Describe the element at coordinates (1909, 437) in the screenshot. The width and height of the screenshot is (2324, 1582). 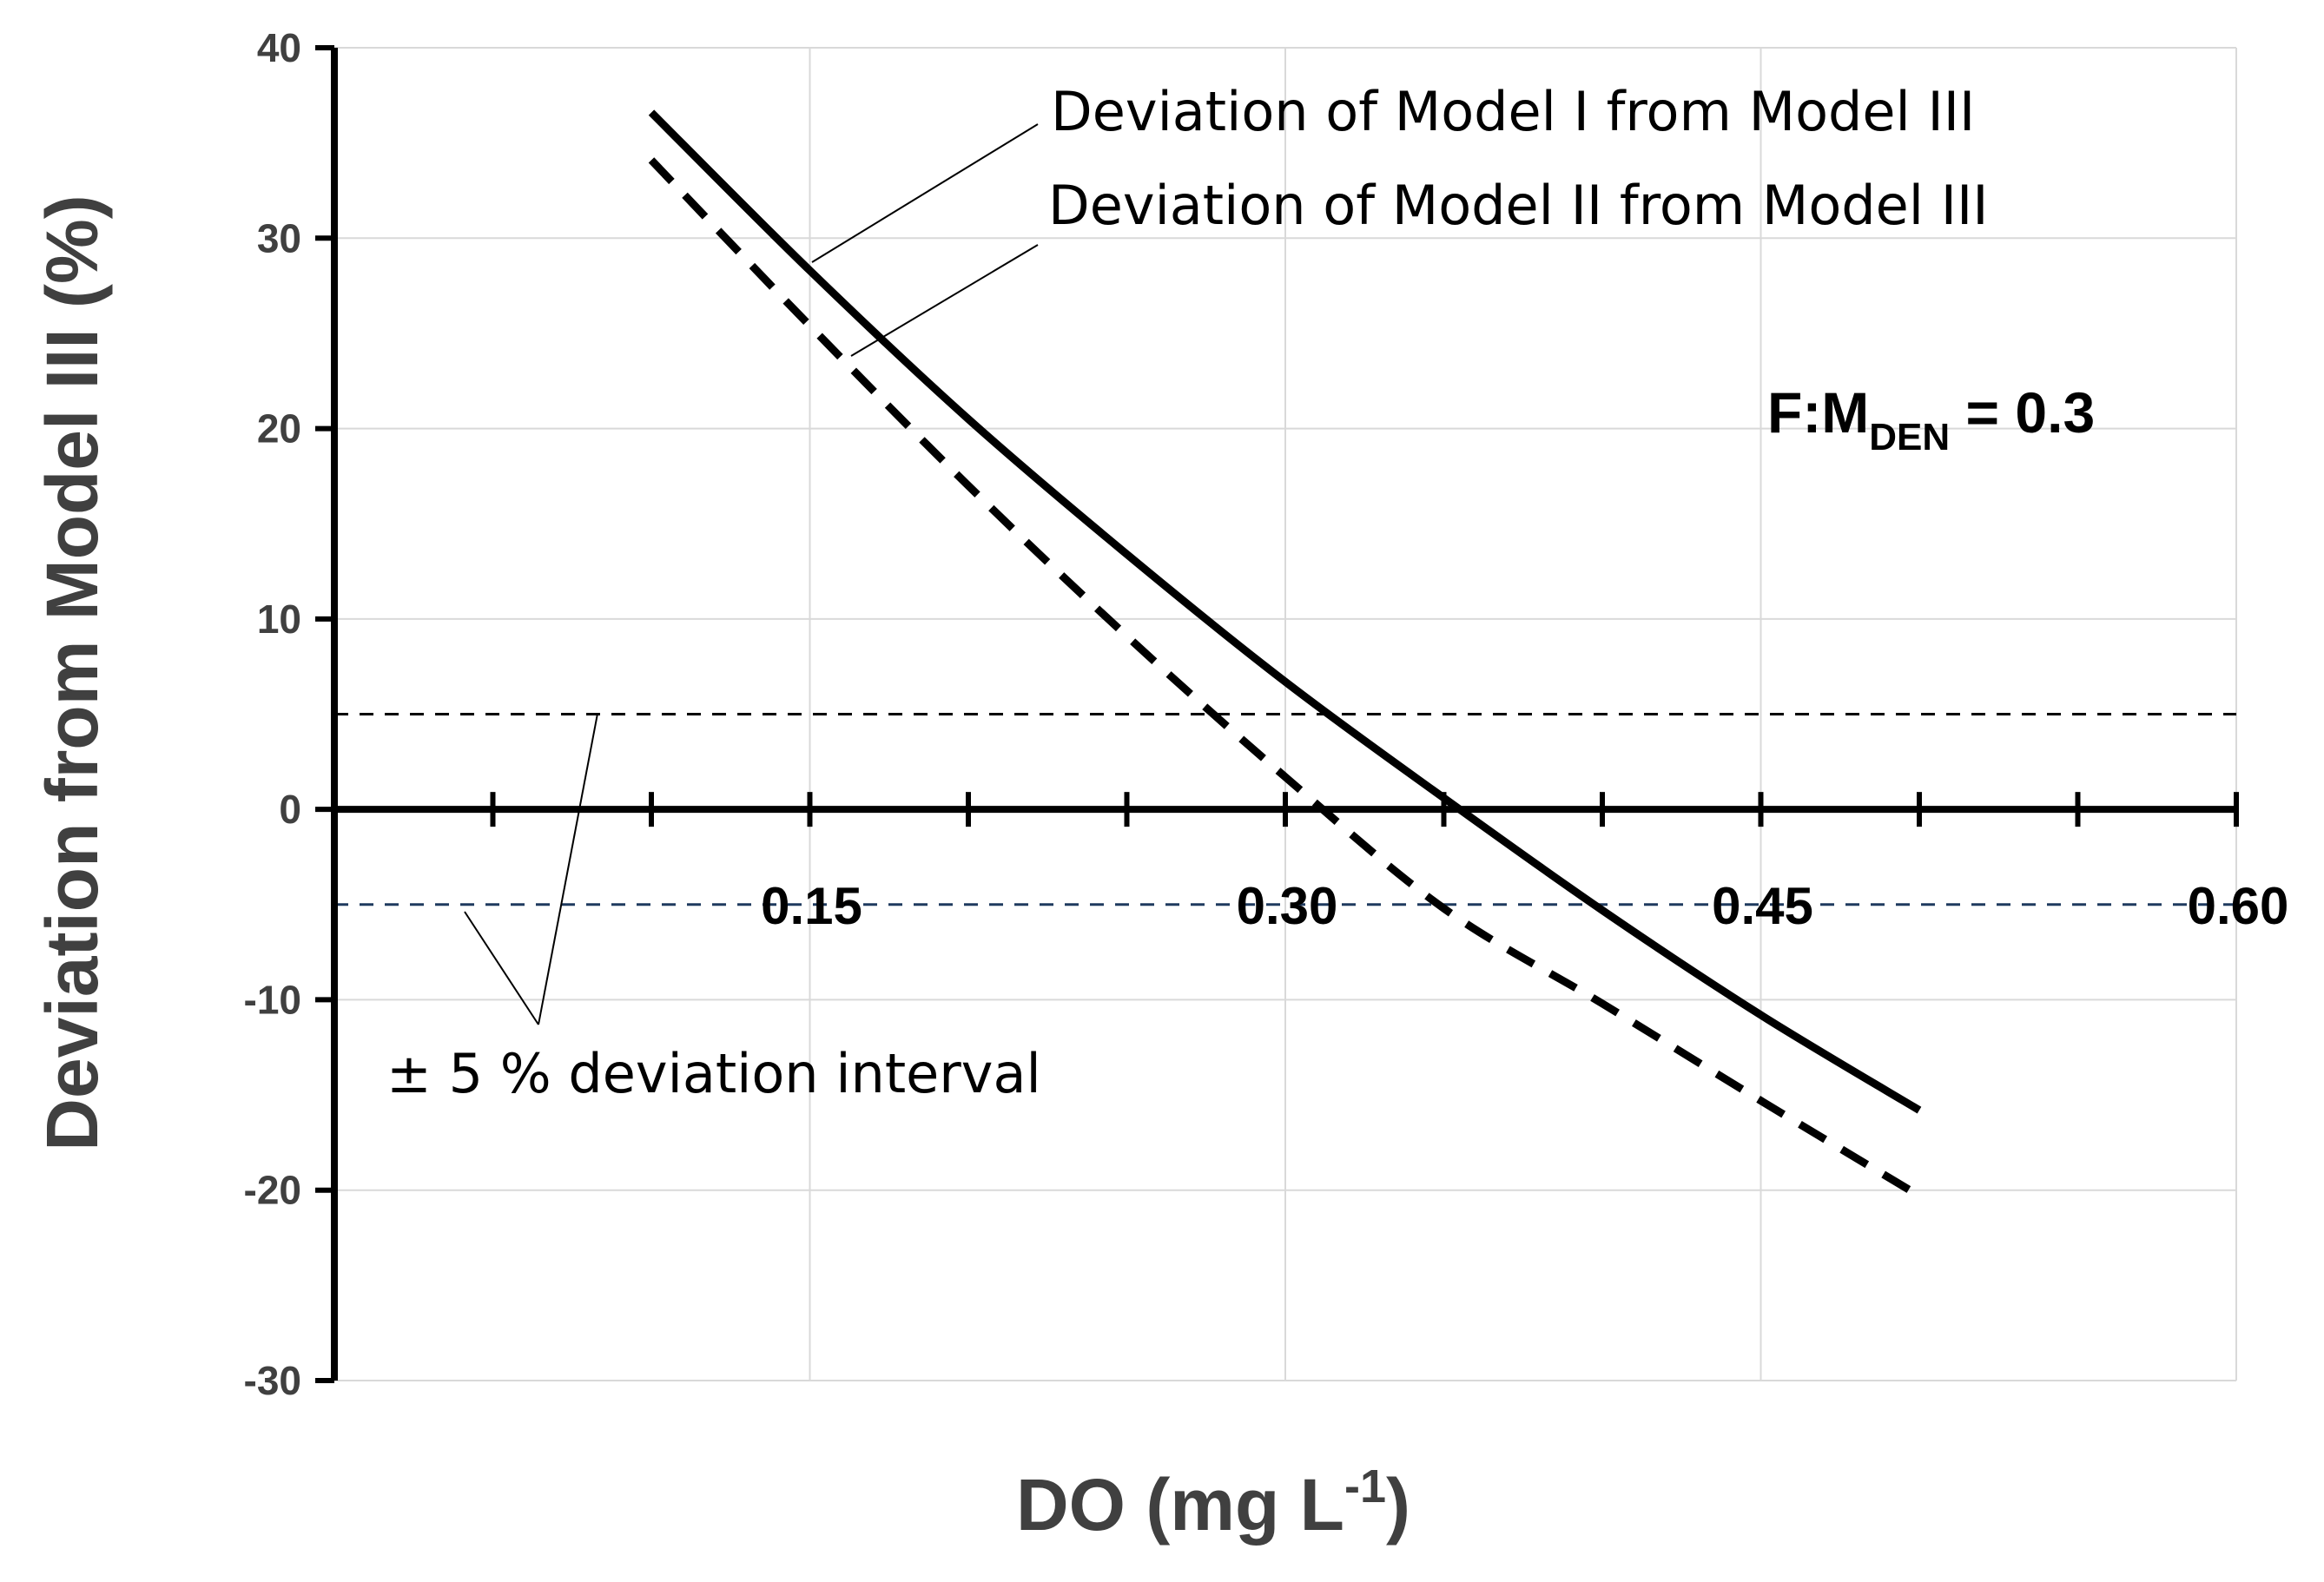
I see `fm-sub: DEN` at that location.